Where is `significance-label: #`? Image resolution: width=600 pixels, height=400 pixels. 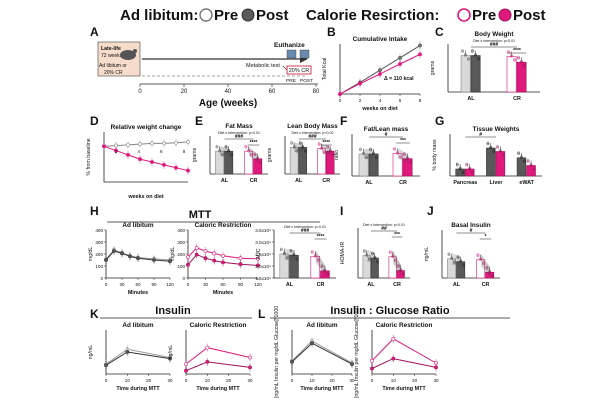 significance-label: # is located at coordinates (480, 135).